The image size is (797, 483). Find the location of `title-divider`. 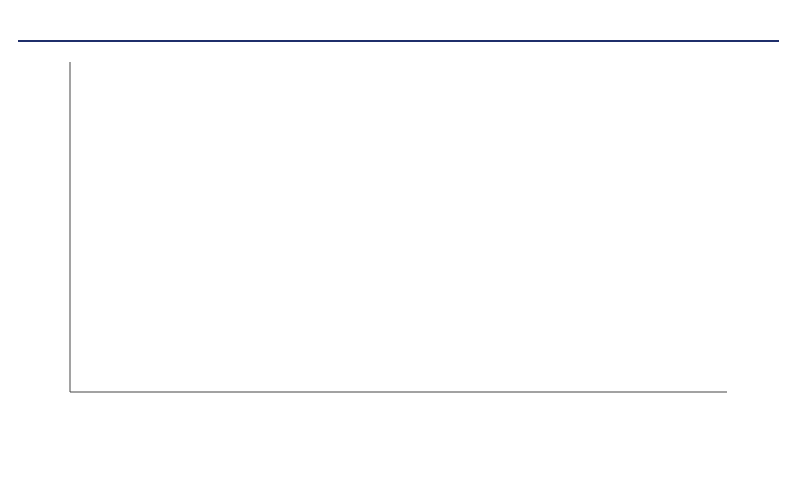

title-divider is located at coordinates (398, 41).